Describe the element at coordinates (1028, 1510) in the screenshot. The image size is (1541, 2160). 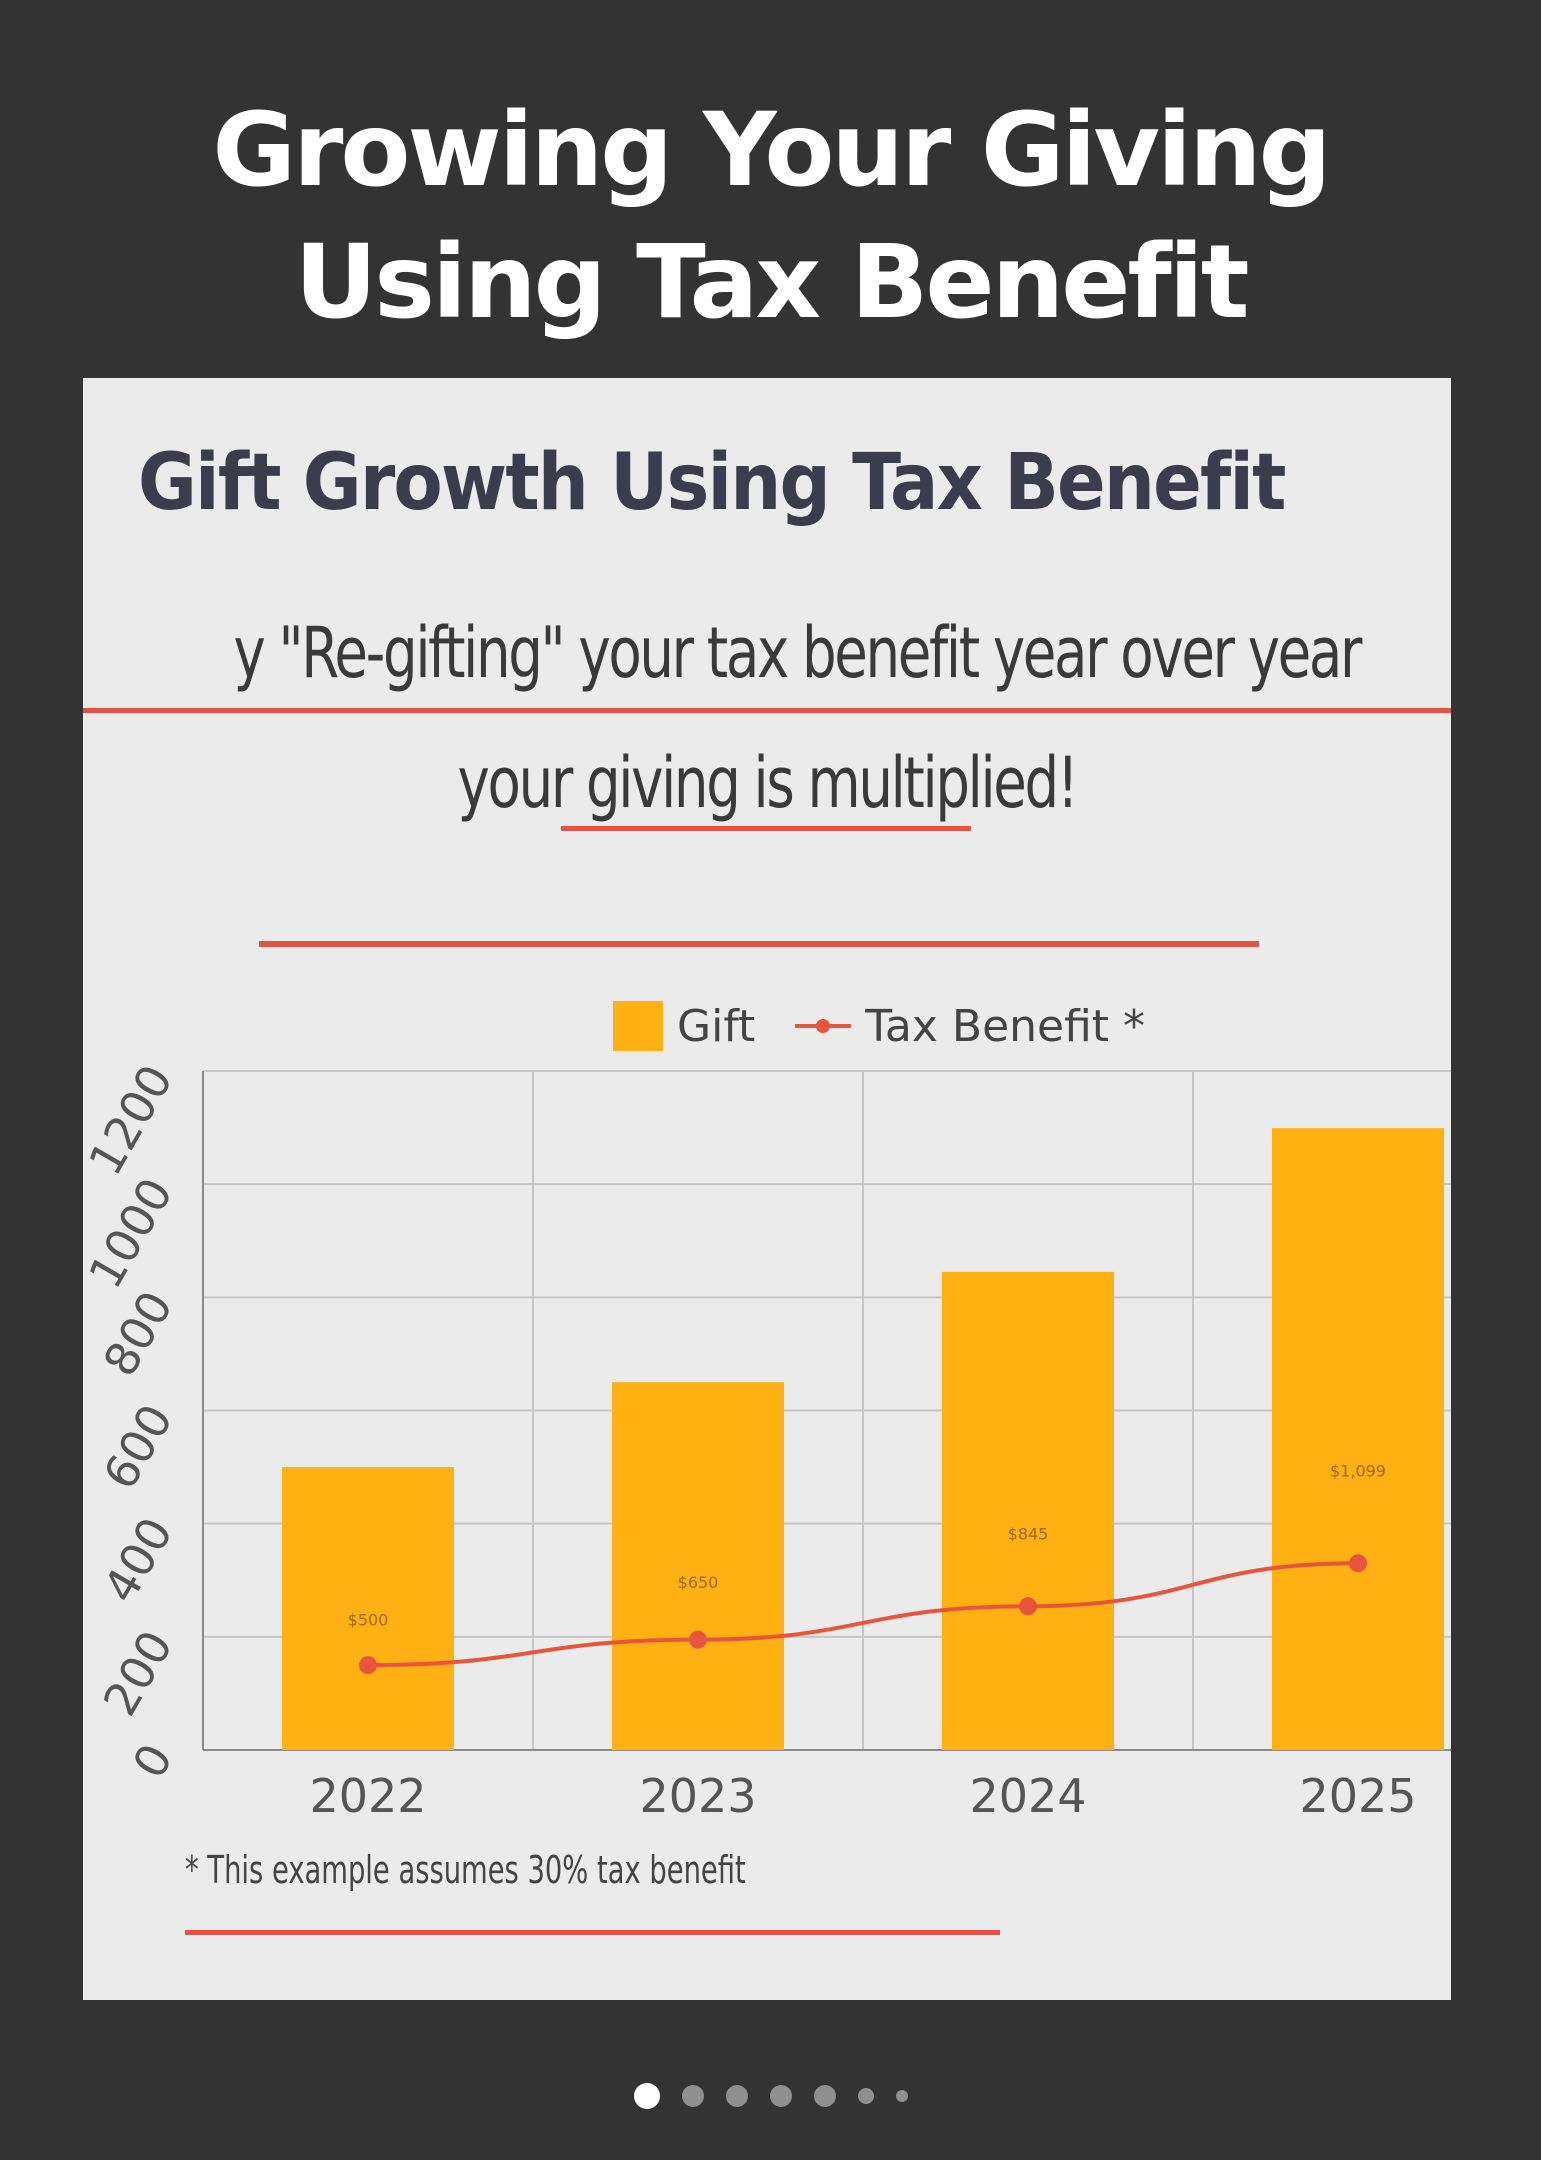
I see `bar-gift-2024` at that location.